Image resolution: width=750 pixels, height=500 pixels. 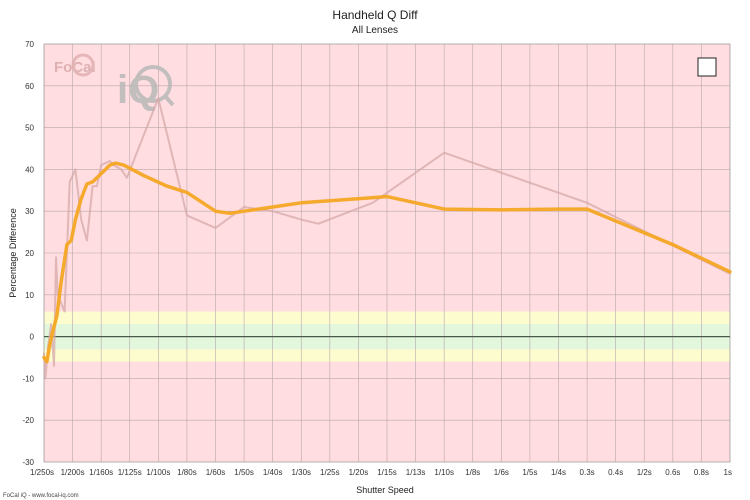 I want to click on footer-credit: FoCal iQ - www.focal-iq.com, so click(x=41, y=496).